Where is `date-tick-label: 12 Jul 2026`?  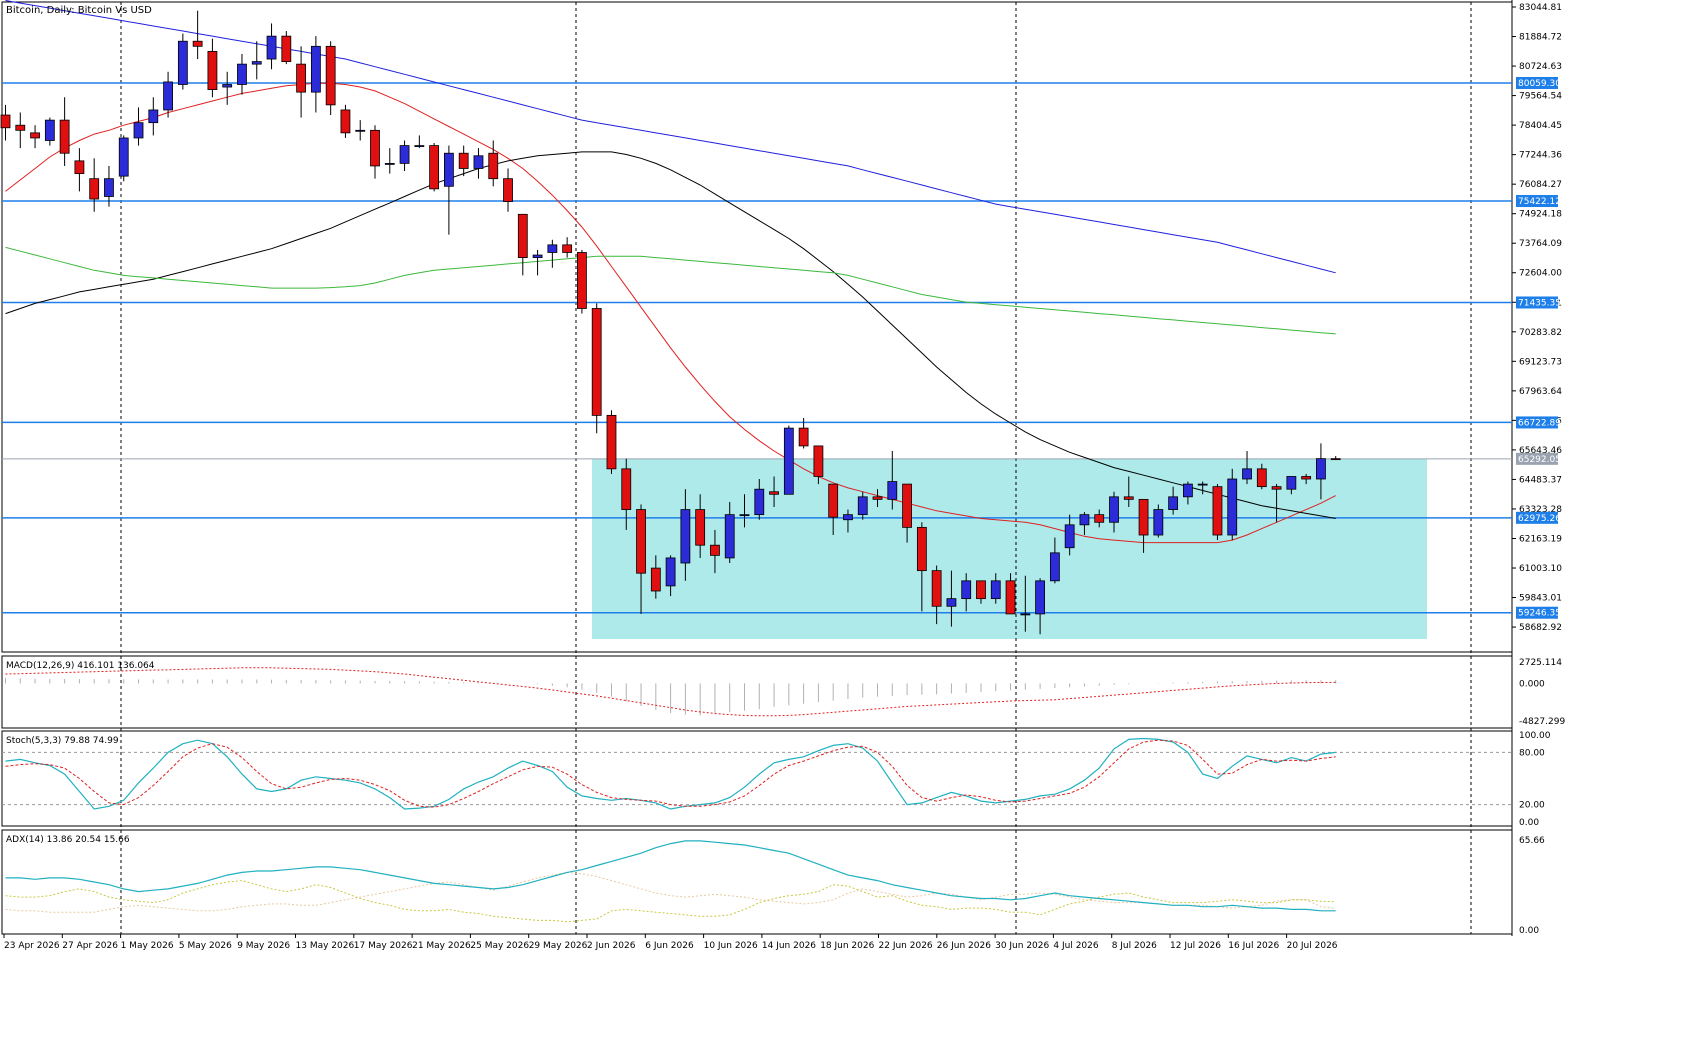
date-tick-label: 12 Jul 2026 is located at coordinates (1195, 946).